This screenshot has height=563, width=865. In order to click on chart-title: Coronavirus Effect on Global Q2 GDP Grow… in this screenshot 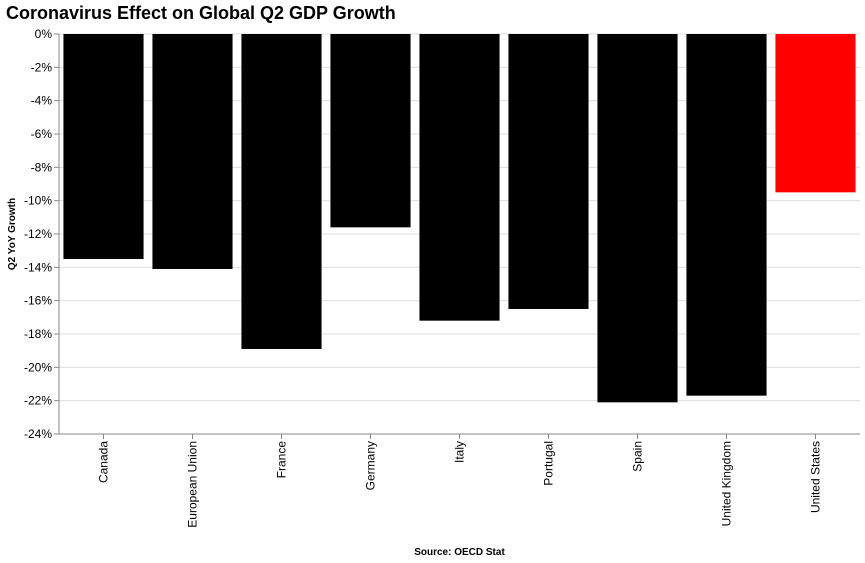, I will do `click(201, 13)`.